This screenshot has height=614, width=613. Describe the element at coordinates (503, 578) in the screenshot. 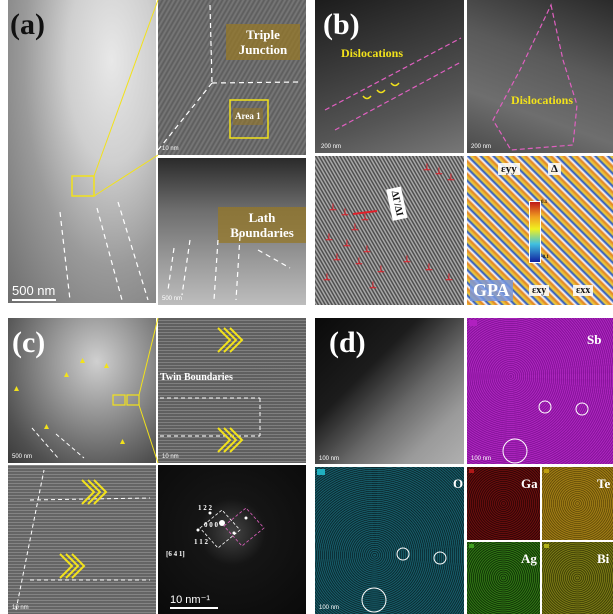

I see `ag-eds-map` at that location.